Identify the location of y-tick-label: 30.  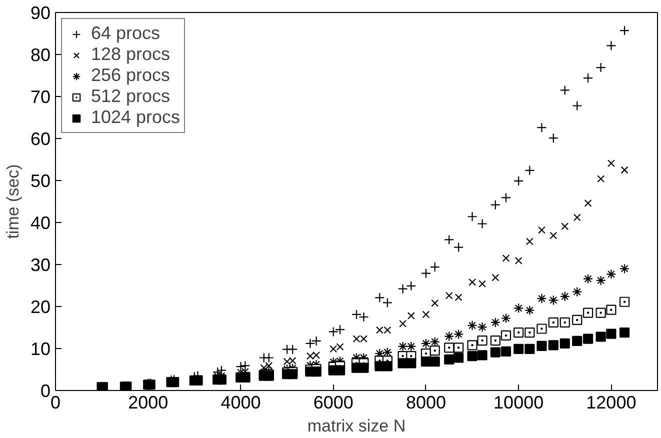
(40, 265).